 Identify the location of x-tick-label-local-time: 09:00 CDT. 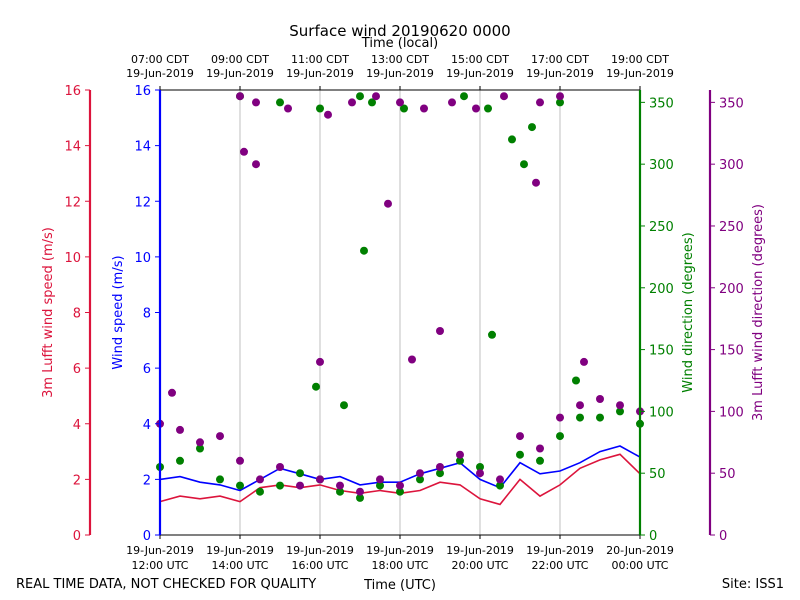
(240, 59).